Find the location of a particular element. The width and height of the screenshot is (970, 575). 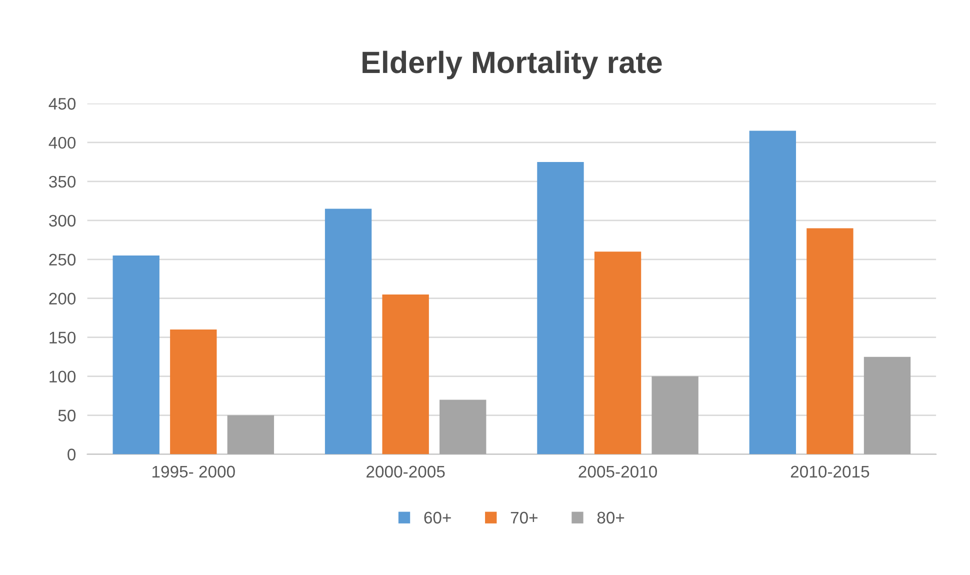

y-tick-label: 350 is located at coordinates (62, 182).